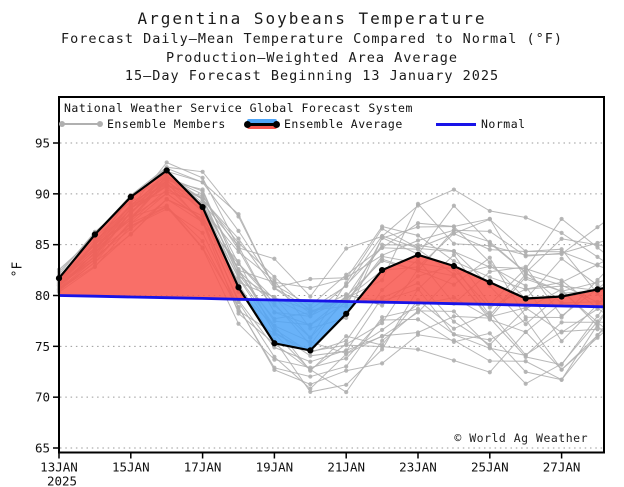 The width and height of the screenshot is (624, 487). Describe the element at coordinates (203, 467) in the screenshot. I see `x-tick-label: 17JAN` at that location.